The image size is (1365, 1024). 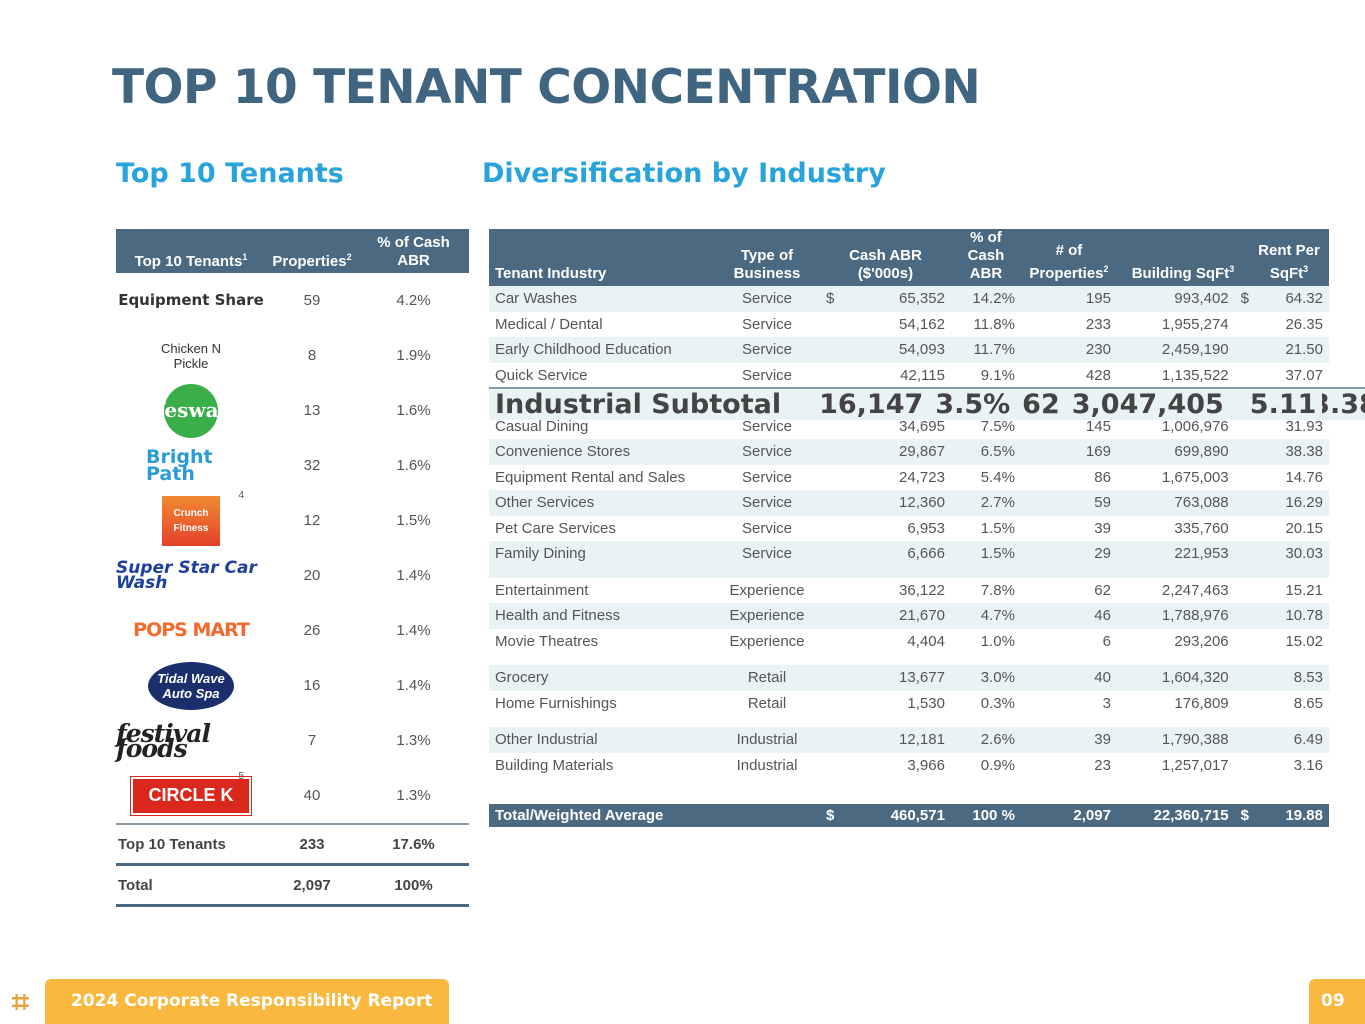 What do you see at coordinates (413, 630) in the screenshot?
I see `pct: 1.4%` at bounding box center [413, 630].